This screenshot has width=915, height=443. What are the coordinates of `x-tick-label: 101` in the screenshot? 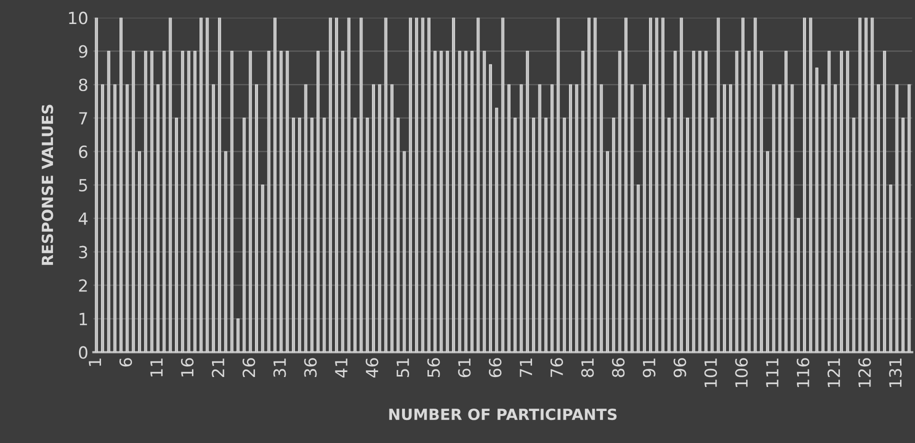 It's located at (710, 373).